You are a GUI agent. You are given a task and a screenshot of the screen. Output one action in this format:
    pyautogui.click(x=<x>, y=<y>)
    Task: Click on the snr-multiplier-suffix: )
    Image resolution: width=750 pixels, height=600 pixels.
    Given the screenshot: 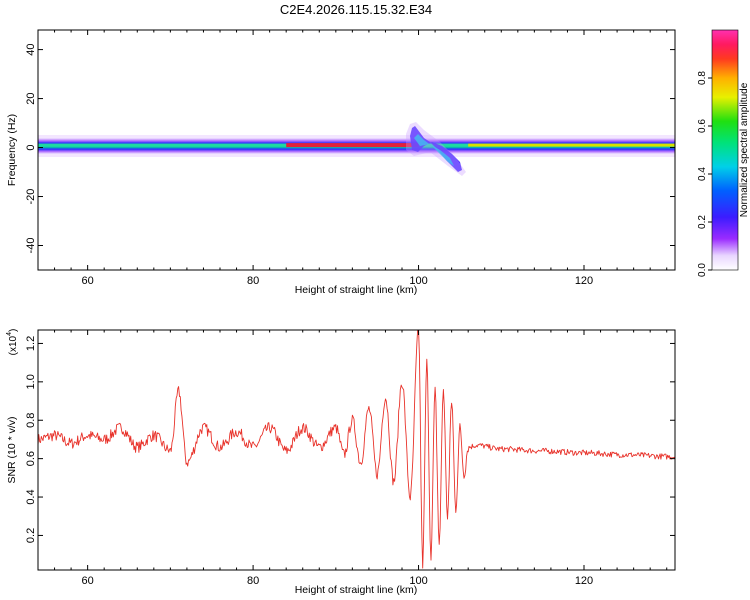 What is the action you would take?
    pyautogui.click(x=13, y=330)
    